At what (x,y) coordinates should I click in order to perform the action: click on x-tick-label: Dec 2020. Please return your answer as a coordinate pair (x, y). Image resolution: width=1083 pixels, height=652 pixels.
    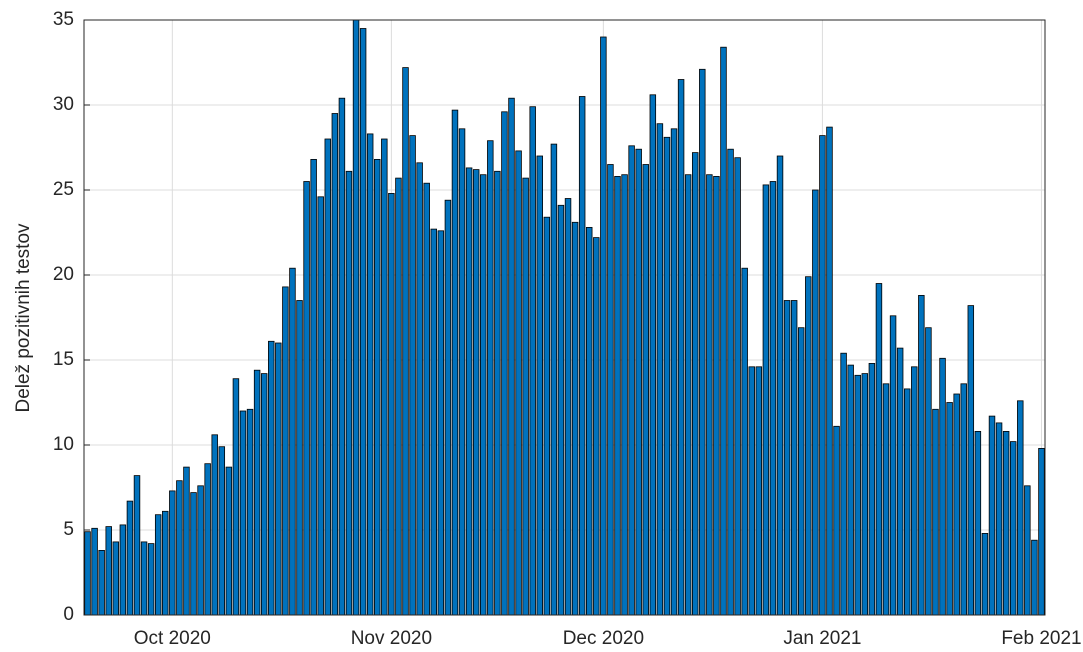
    Looking at the image, I should click on (603, 638).